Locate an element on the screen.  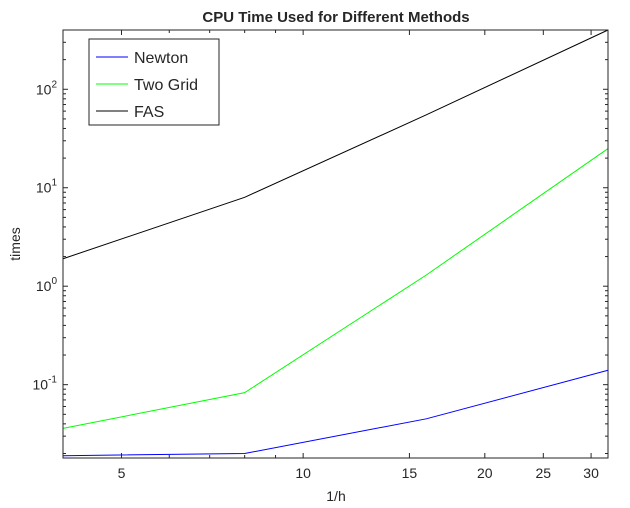
y-tick-label-0: 10⁻¹ is located at coordinates (45, 384).